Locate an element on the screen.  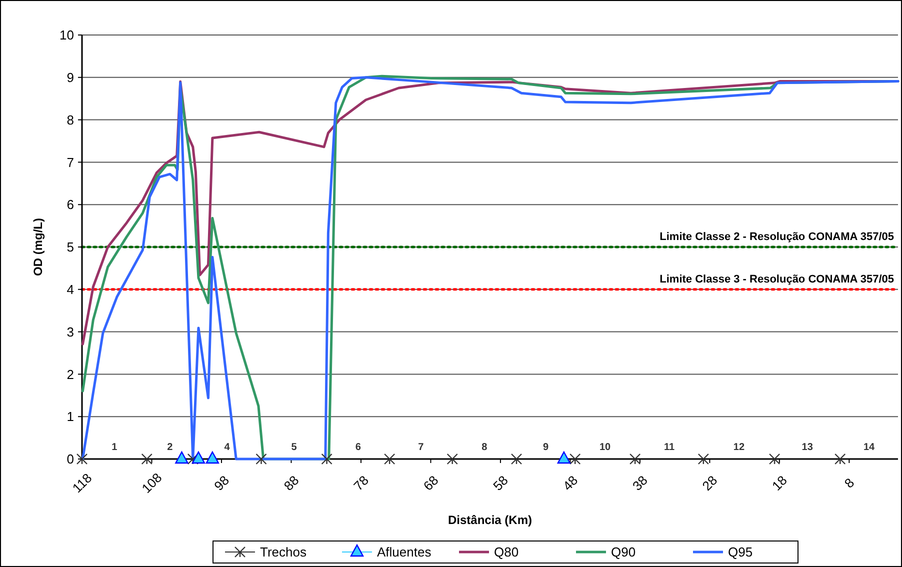
x-tick-label: 38 is located at coordinates (640, 483).